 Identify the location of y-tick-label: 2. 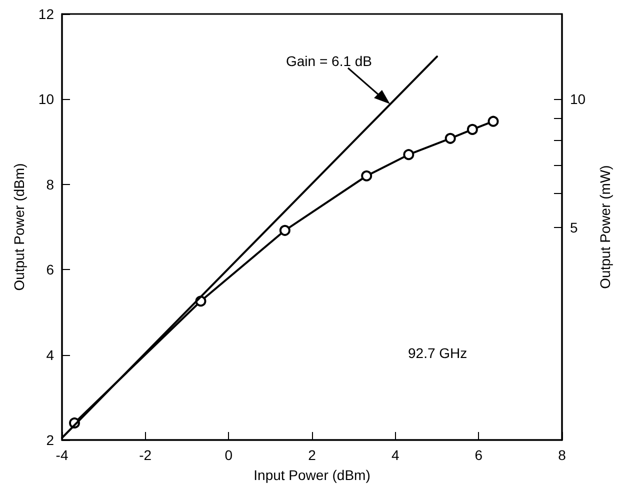
(50, 440).